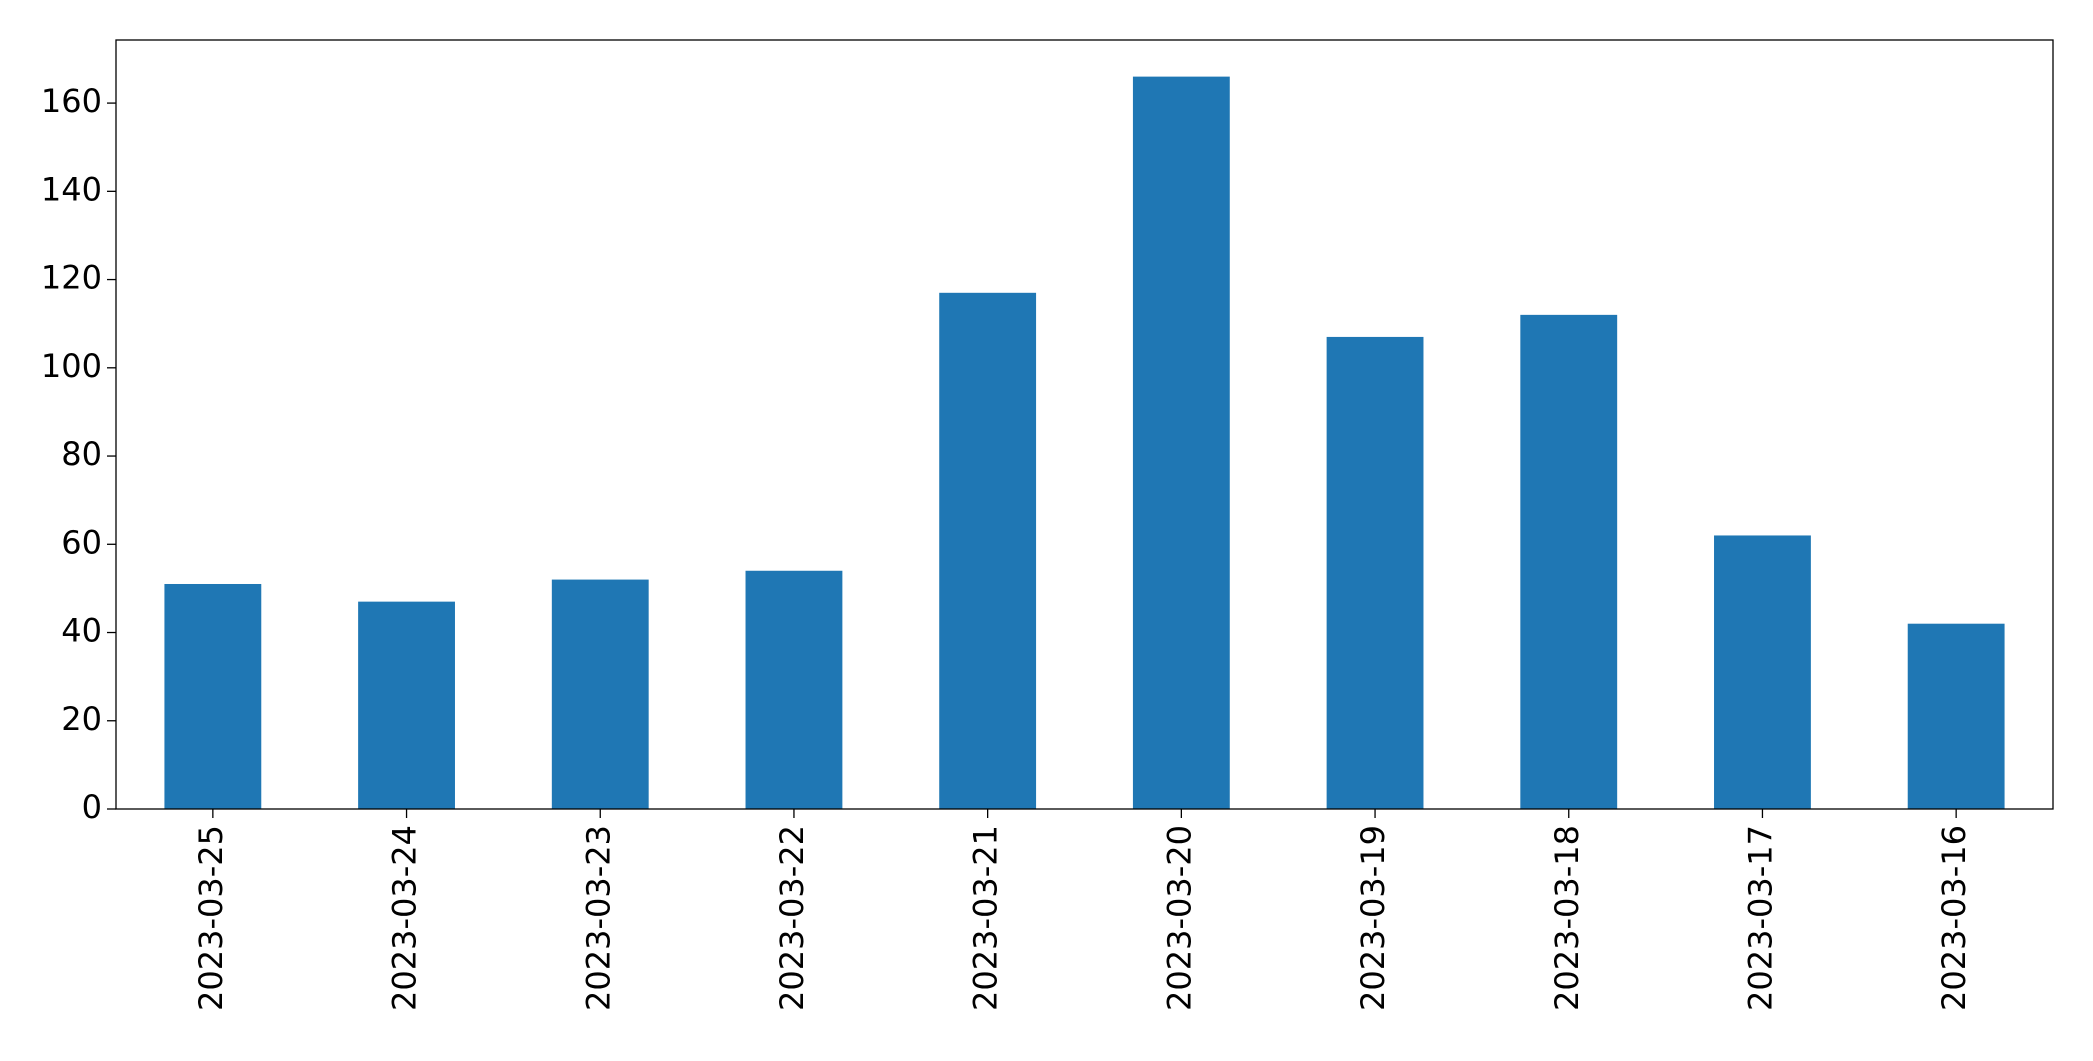 This screenshot has width=2093, height=1061. What do you see at coordinates (598, 918) in the screenshot?
I see `x-tick-label: 2023-03-23` at bounding box center [598, 918].